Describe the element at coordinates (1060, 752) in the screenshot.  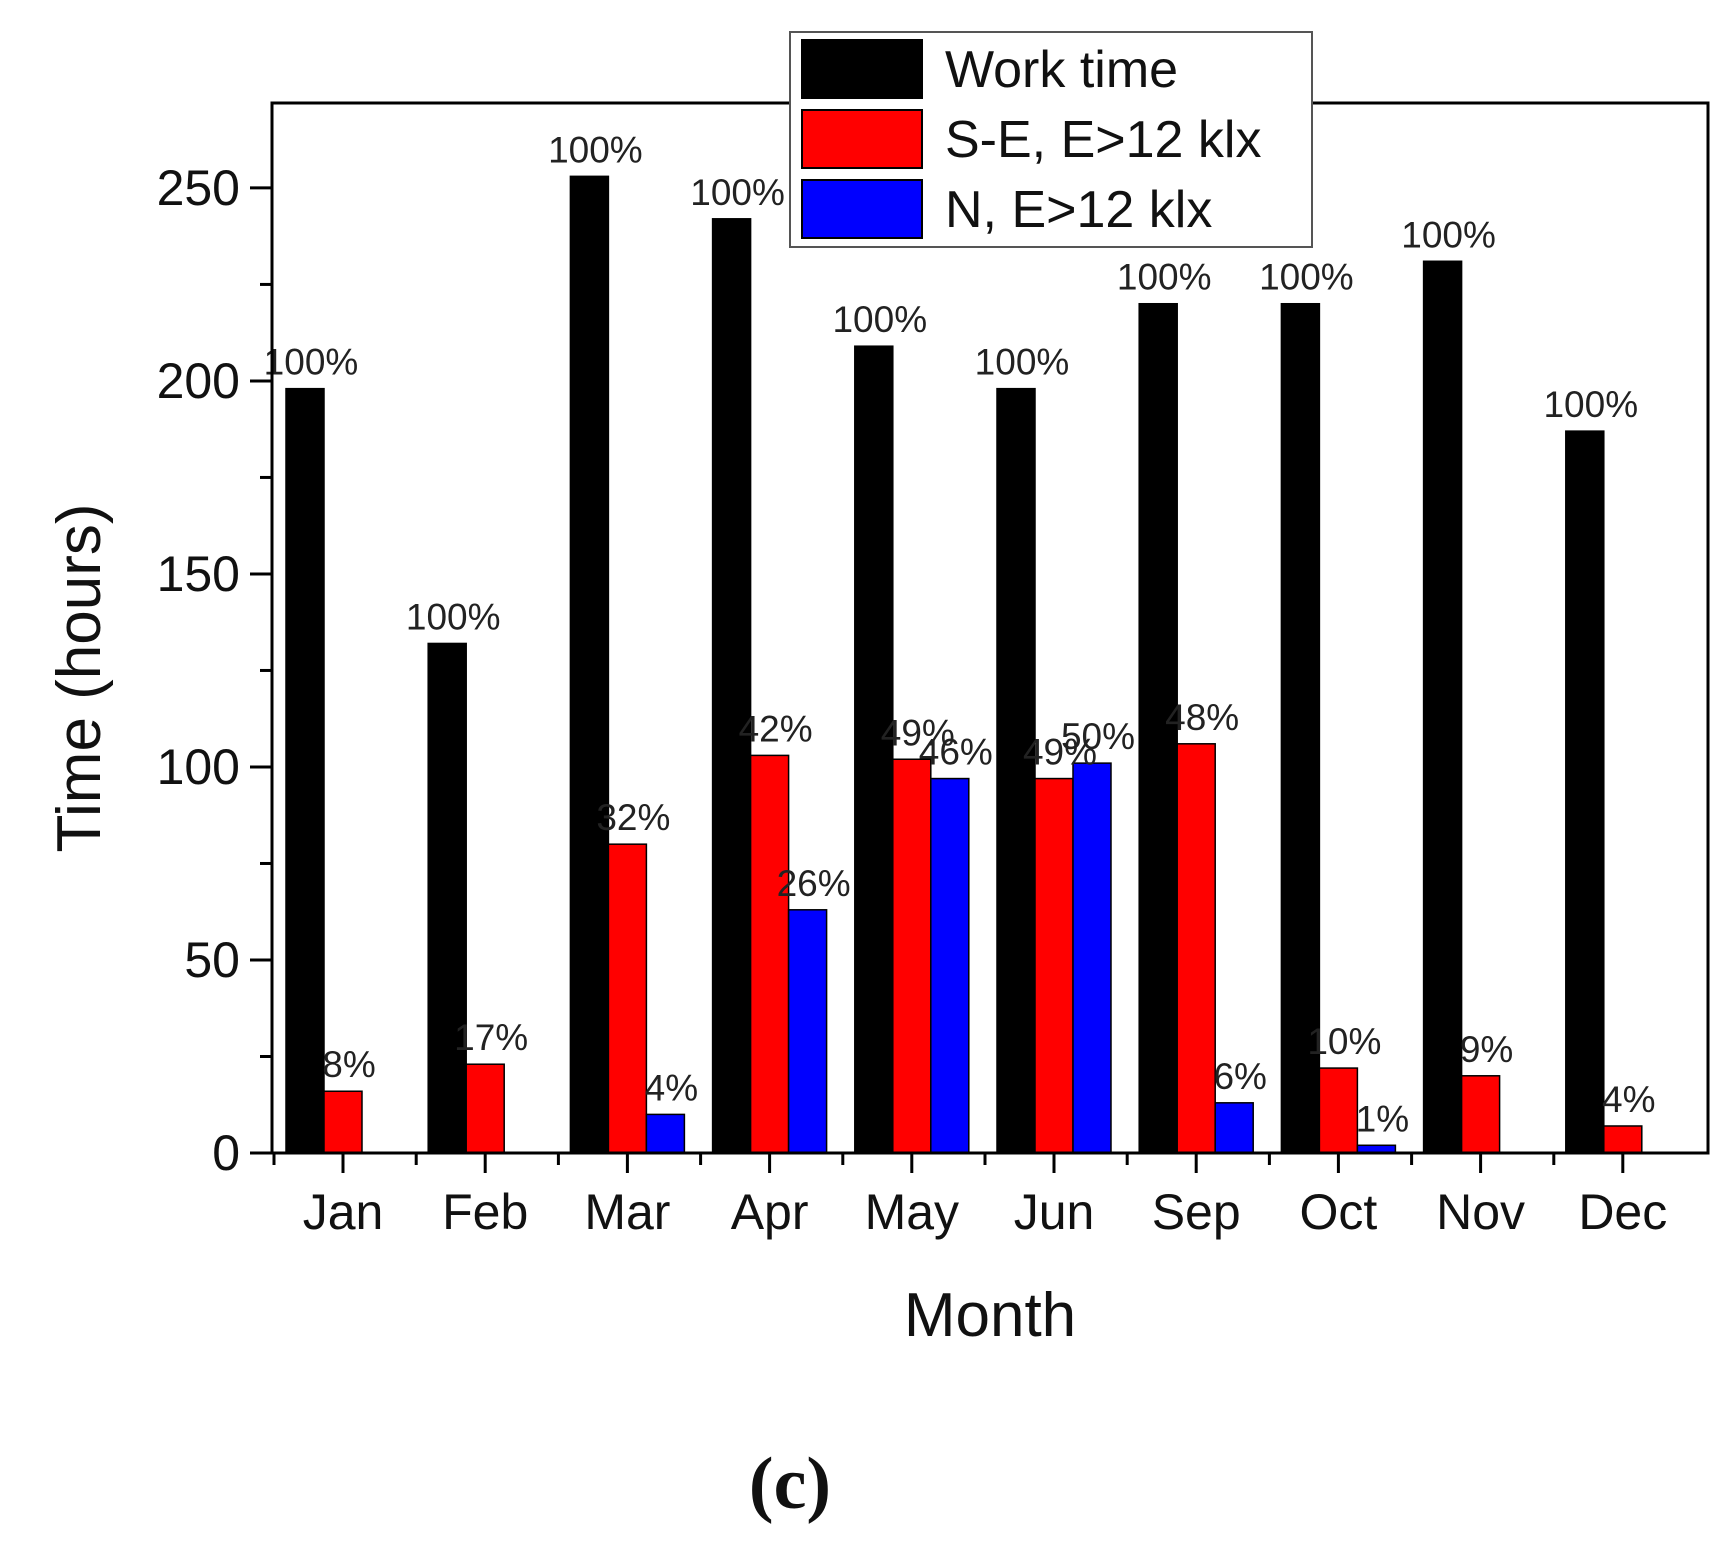
I see `data-label-jun-series-2: 49%` at that location.